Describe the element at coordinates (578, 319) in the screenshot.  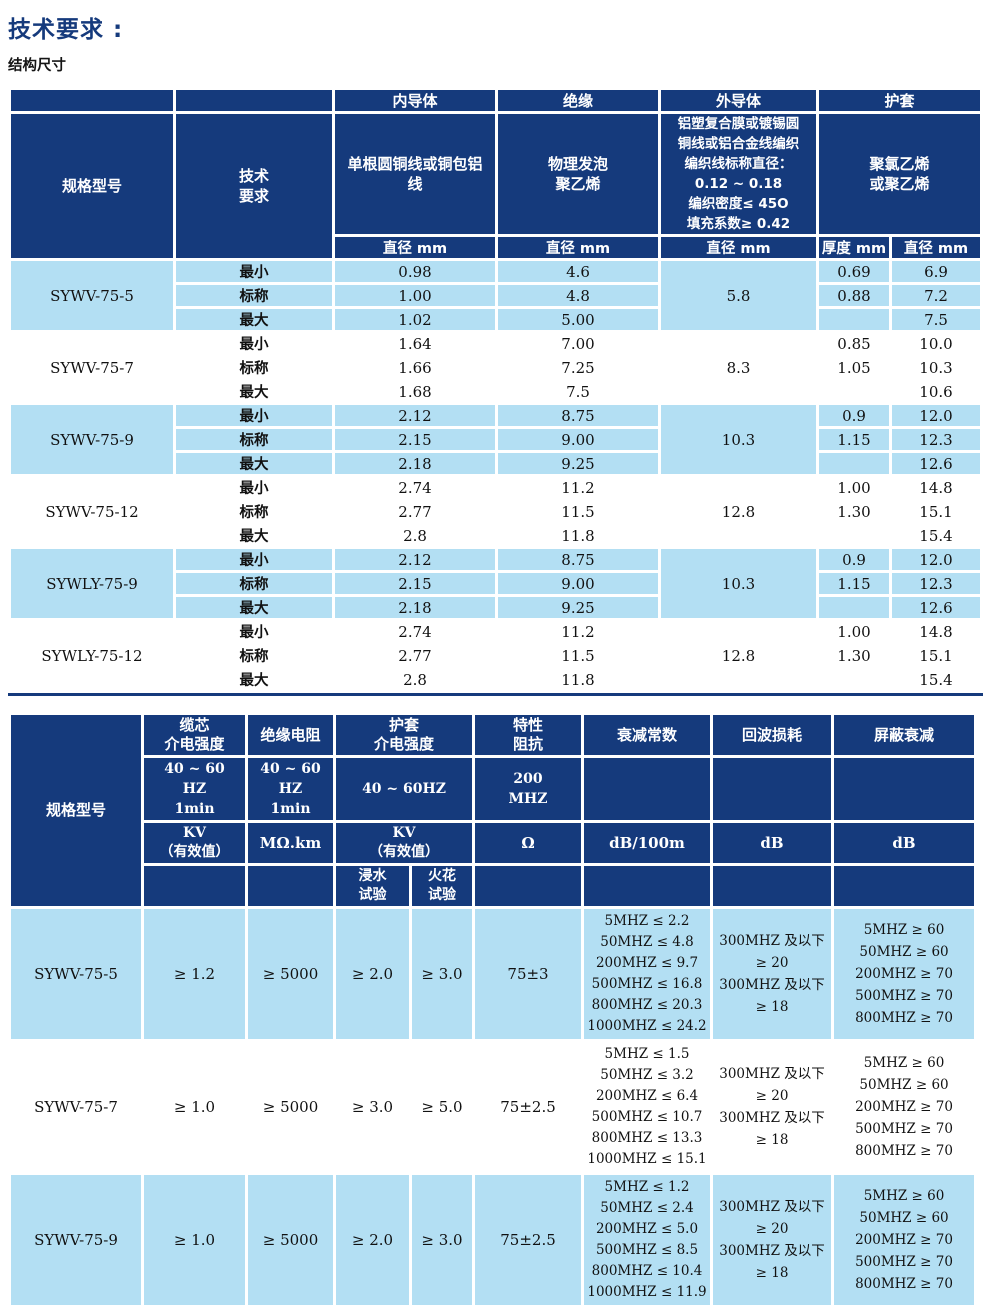
I see `insulation-diameter: 5.00` at that location.